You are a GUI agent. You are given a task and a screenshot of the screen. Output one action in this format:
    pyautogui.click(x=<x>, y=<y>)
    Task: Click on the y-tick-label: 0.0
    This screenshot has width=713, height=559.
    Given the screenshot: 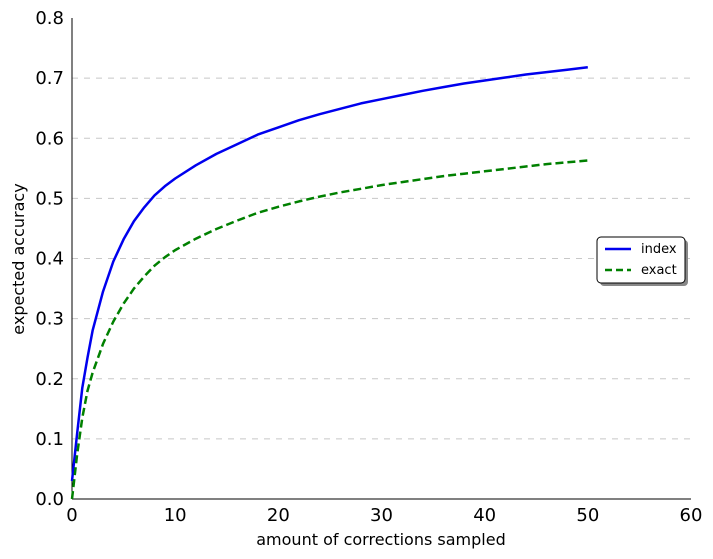 What is the action you would take?
    pyautogui.click(x=49, y=499)
    